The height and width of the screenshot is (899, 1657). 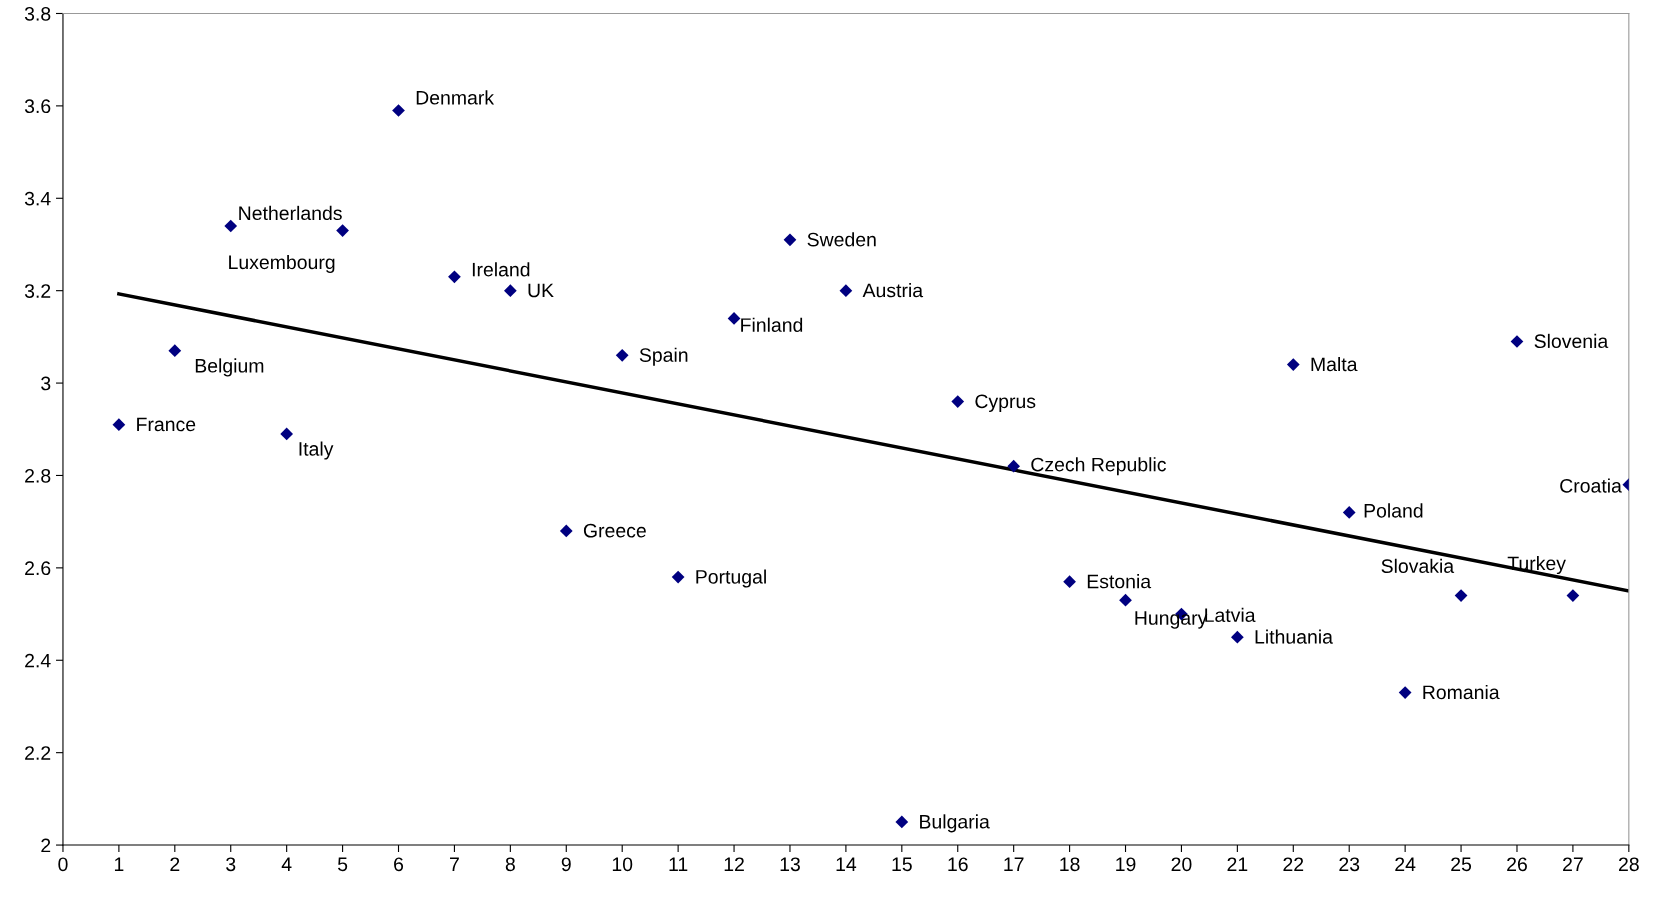 I want to click on annotation: Austria, so click(x=893, y=290).